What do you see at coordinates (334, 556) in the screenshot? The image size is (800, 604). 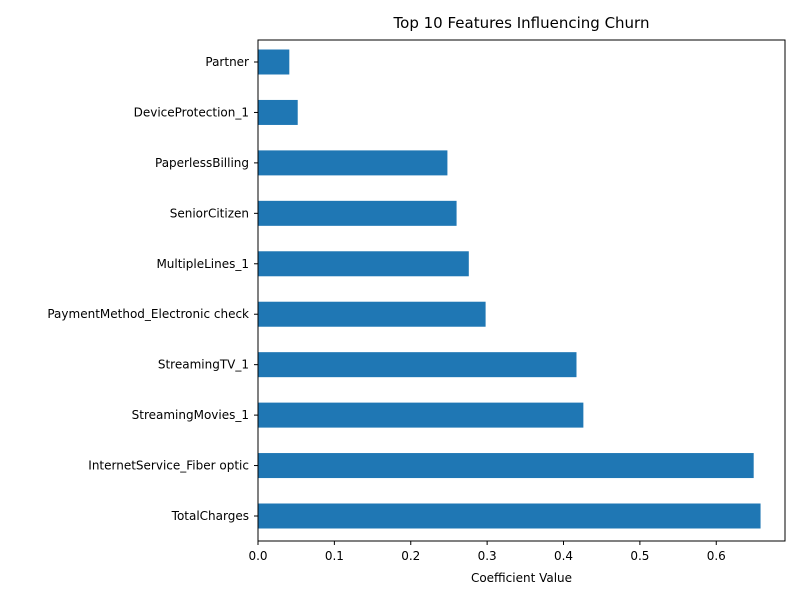 I see `x-tick-label: 0.1` at bounding box center [334, 556].